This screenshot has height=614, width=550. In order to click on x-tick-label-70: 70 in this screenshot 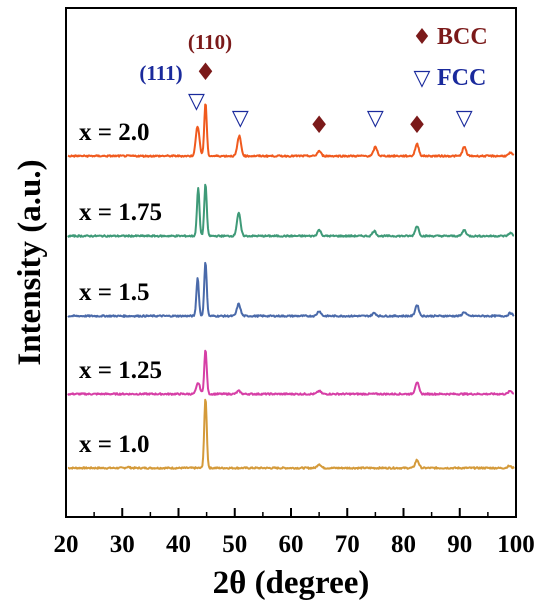, I will do `click(347, 544)`.